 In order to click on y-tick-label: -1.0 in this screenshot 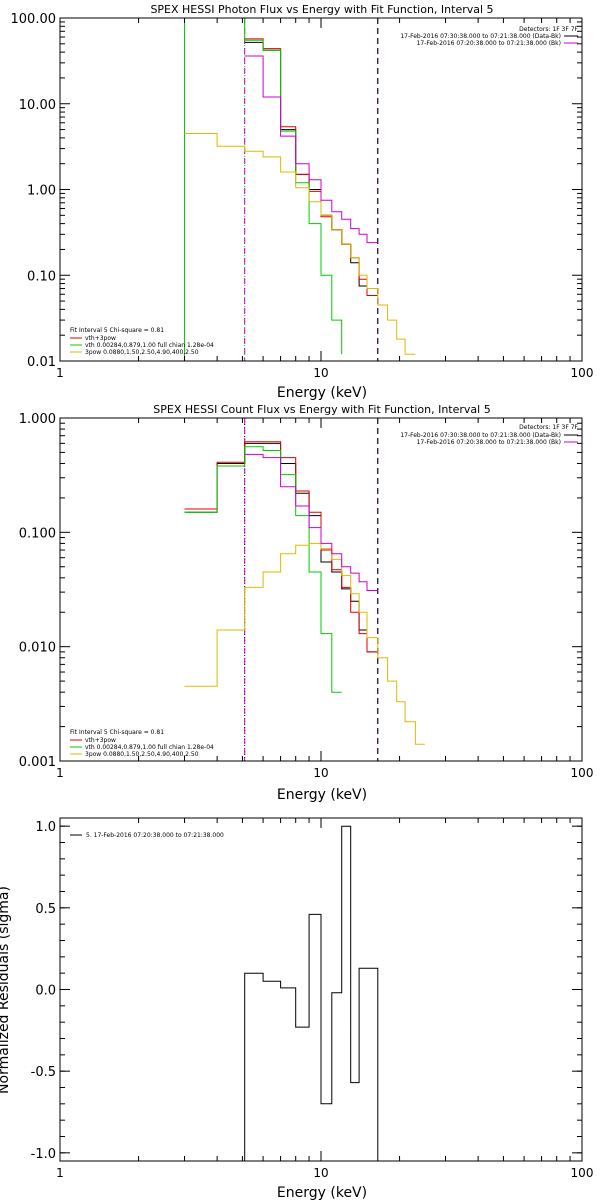, I will do `click(43, 1154)`.